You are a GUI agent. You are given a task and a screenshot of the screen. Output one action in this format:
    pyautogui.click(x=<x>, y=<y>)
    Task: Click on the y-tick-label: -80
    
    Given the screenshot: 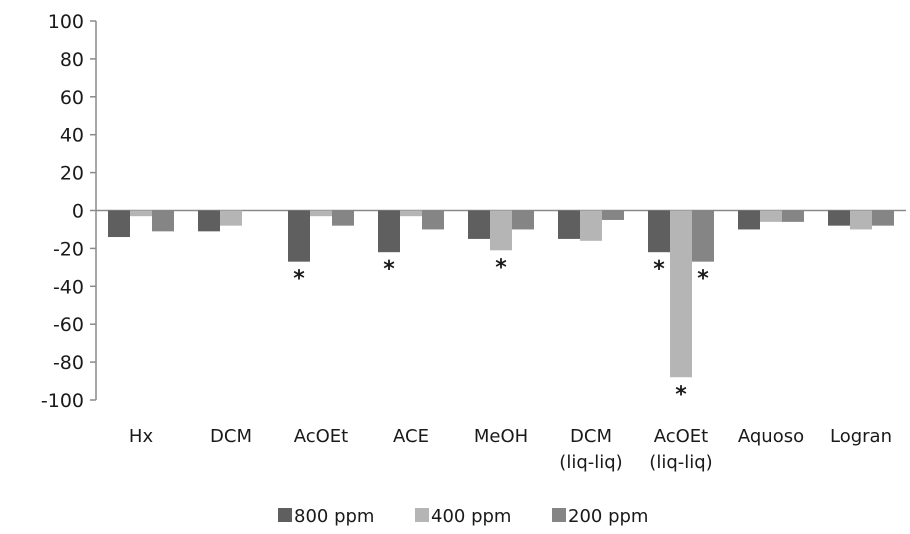 What is the action you would take?
    pyautogui.click(x=68, y=363)
    